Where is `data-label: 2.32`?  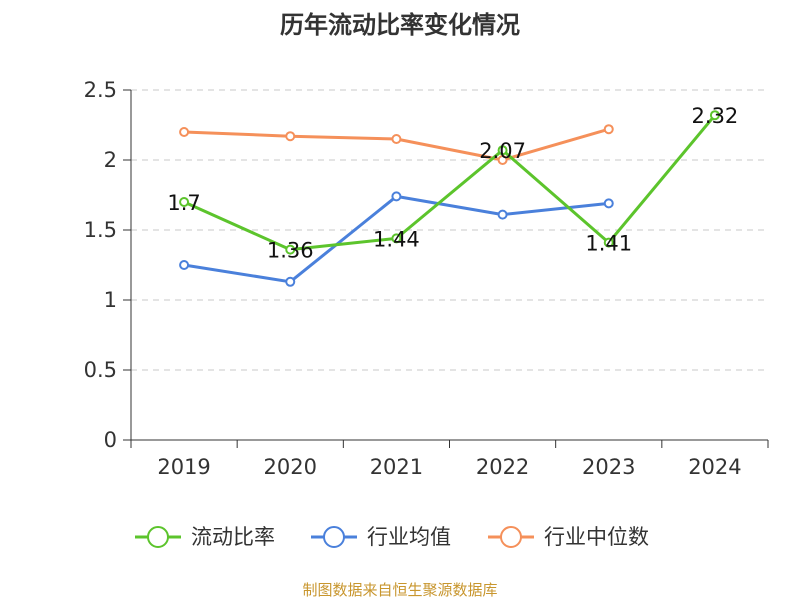 data-label: 2.32 is located at coordinates (715, 116).